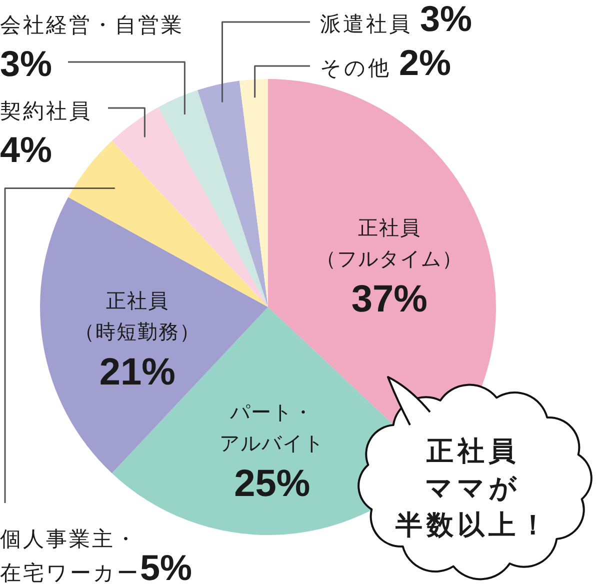  Describe the element at coordinates (137, 317) in the screenshot. I see `slice-label: 正社員（時短勤務）` at that location.